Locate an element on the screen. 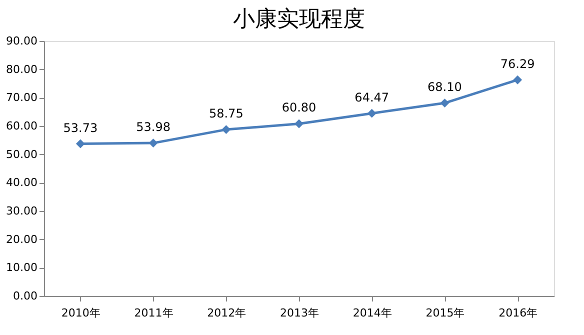  x-tick-label: 2010年 is located at coordinates (80, 313).